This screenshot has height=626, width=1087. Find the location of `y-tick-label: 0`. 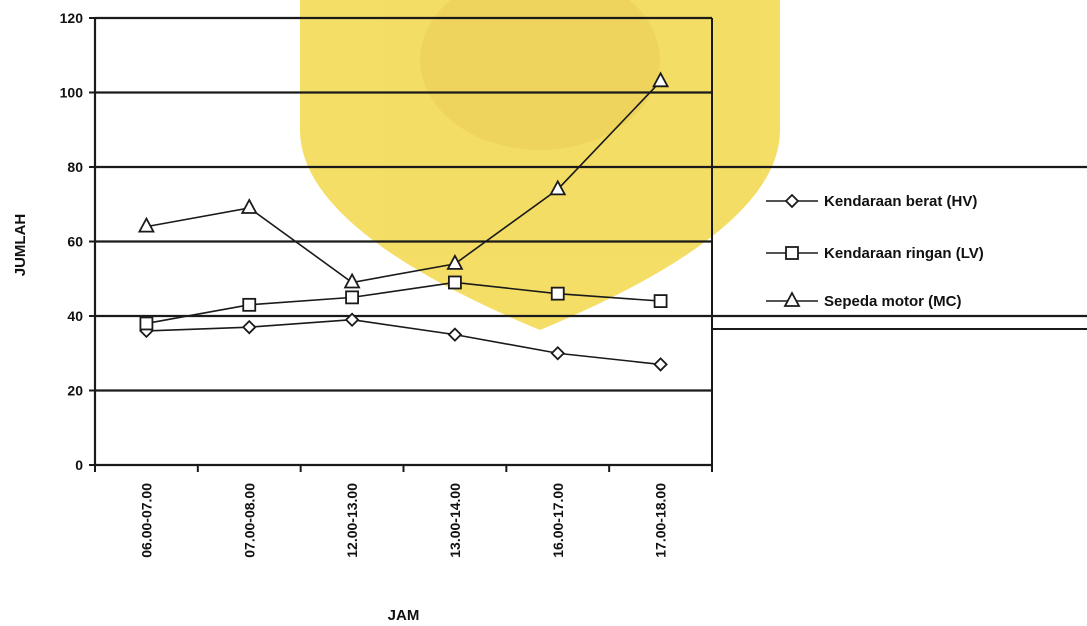

y-tick-label: 0 is located at coordinates (79, 465).